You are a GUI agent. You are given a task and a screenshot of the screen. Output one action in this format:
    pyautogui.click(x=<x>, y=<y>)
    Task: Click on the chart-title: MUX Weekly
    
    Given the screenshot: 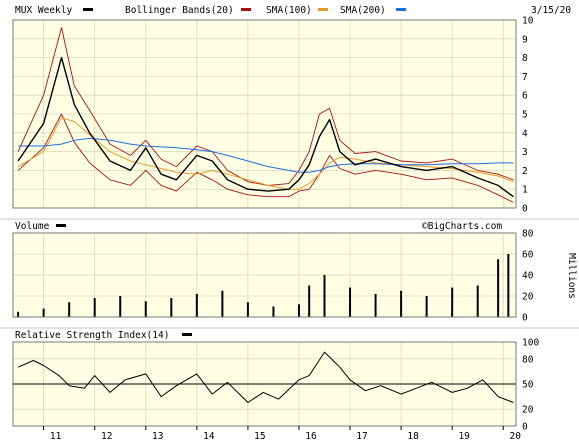 What is the action you would take?
    pyautogui.click(x=43, y=10)
    